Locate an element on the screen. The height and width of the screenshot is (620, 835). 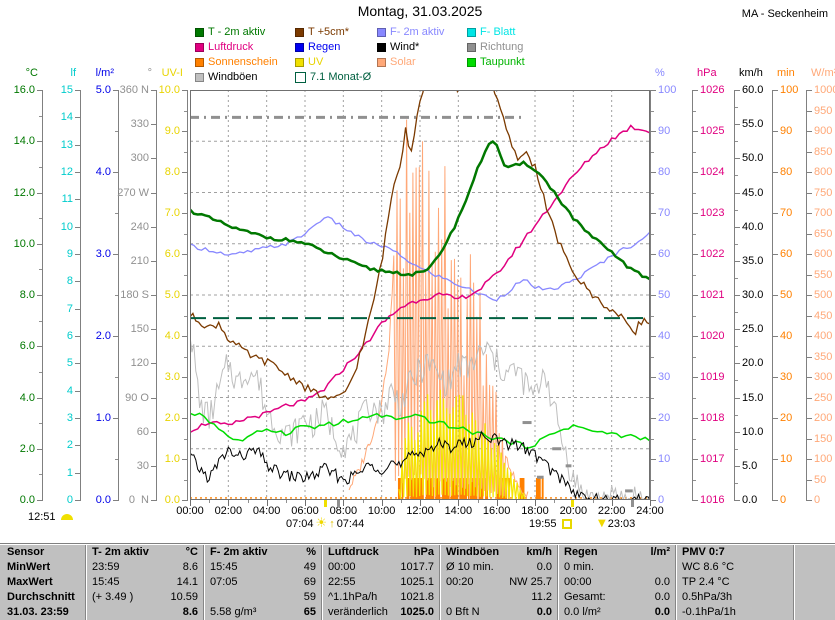
legend-label: Sonnenschein is located at coordinates (243, 62).